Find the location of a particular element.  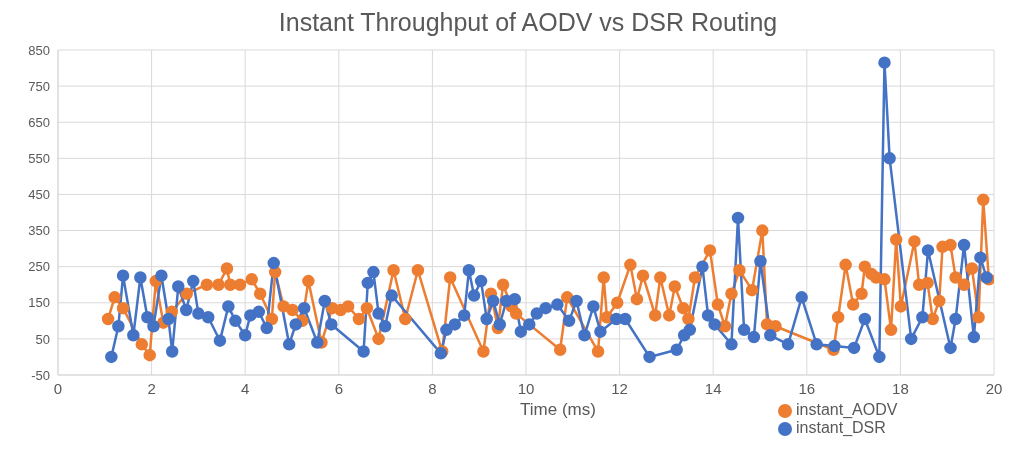

y-tick-label: 50 is located at coordinates (42, 339).